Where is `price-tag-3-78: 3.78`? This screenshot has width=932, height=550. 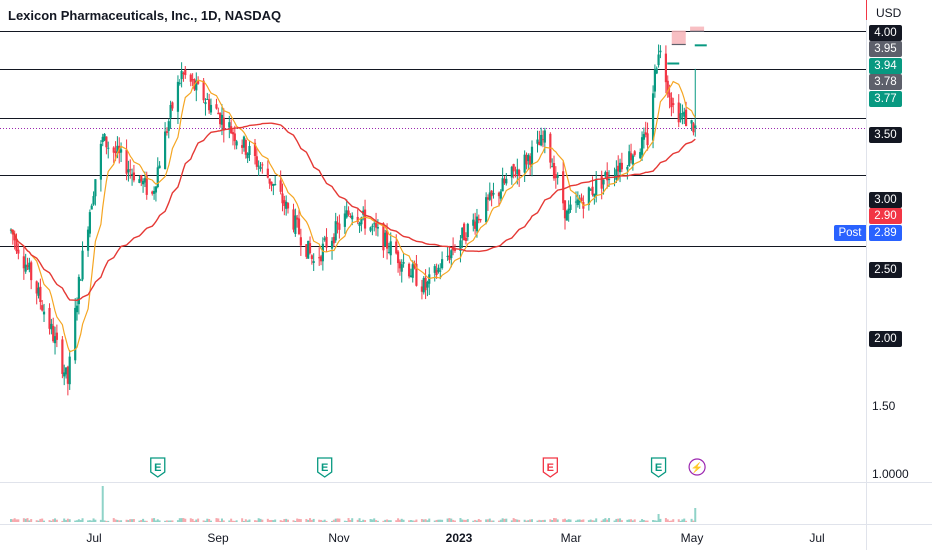
price-tag-3-78: 3.78 is located at coordinates (885, 82).